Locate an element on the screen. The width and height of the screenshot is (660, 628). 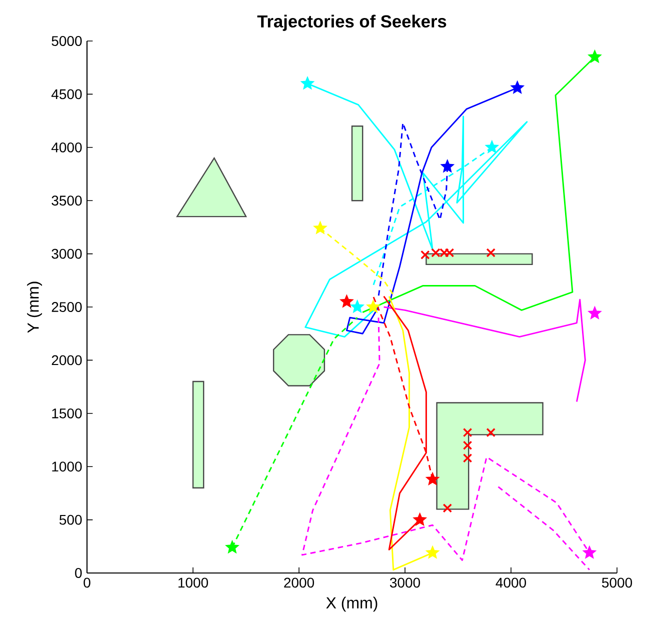
chart-title: Trajectories of Seekers is located at coordinates (351, 22).